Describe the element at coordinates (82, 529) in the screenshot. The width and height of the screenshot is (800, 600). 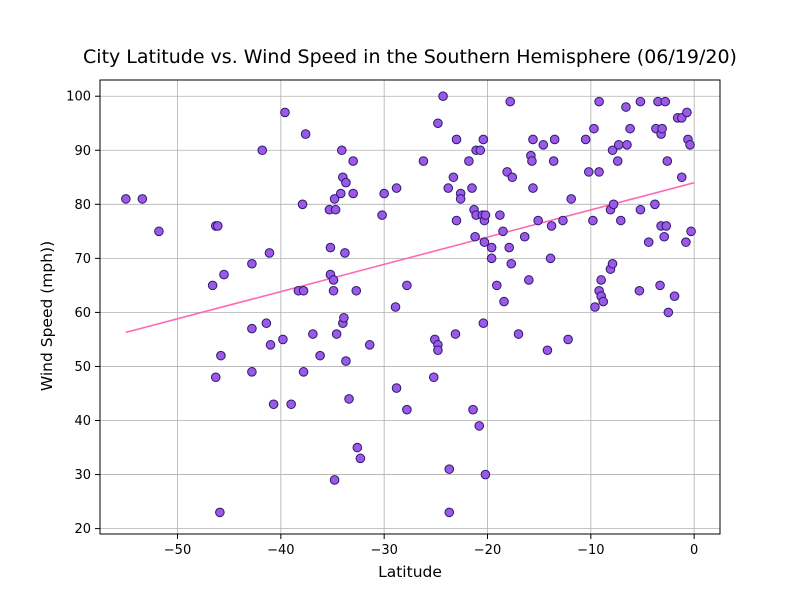
I see `y-tick-label: 20` at that location.